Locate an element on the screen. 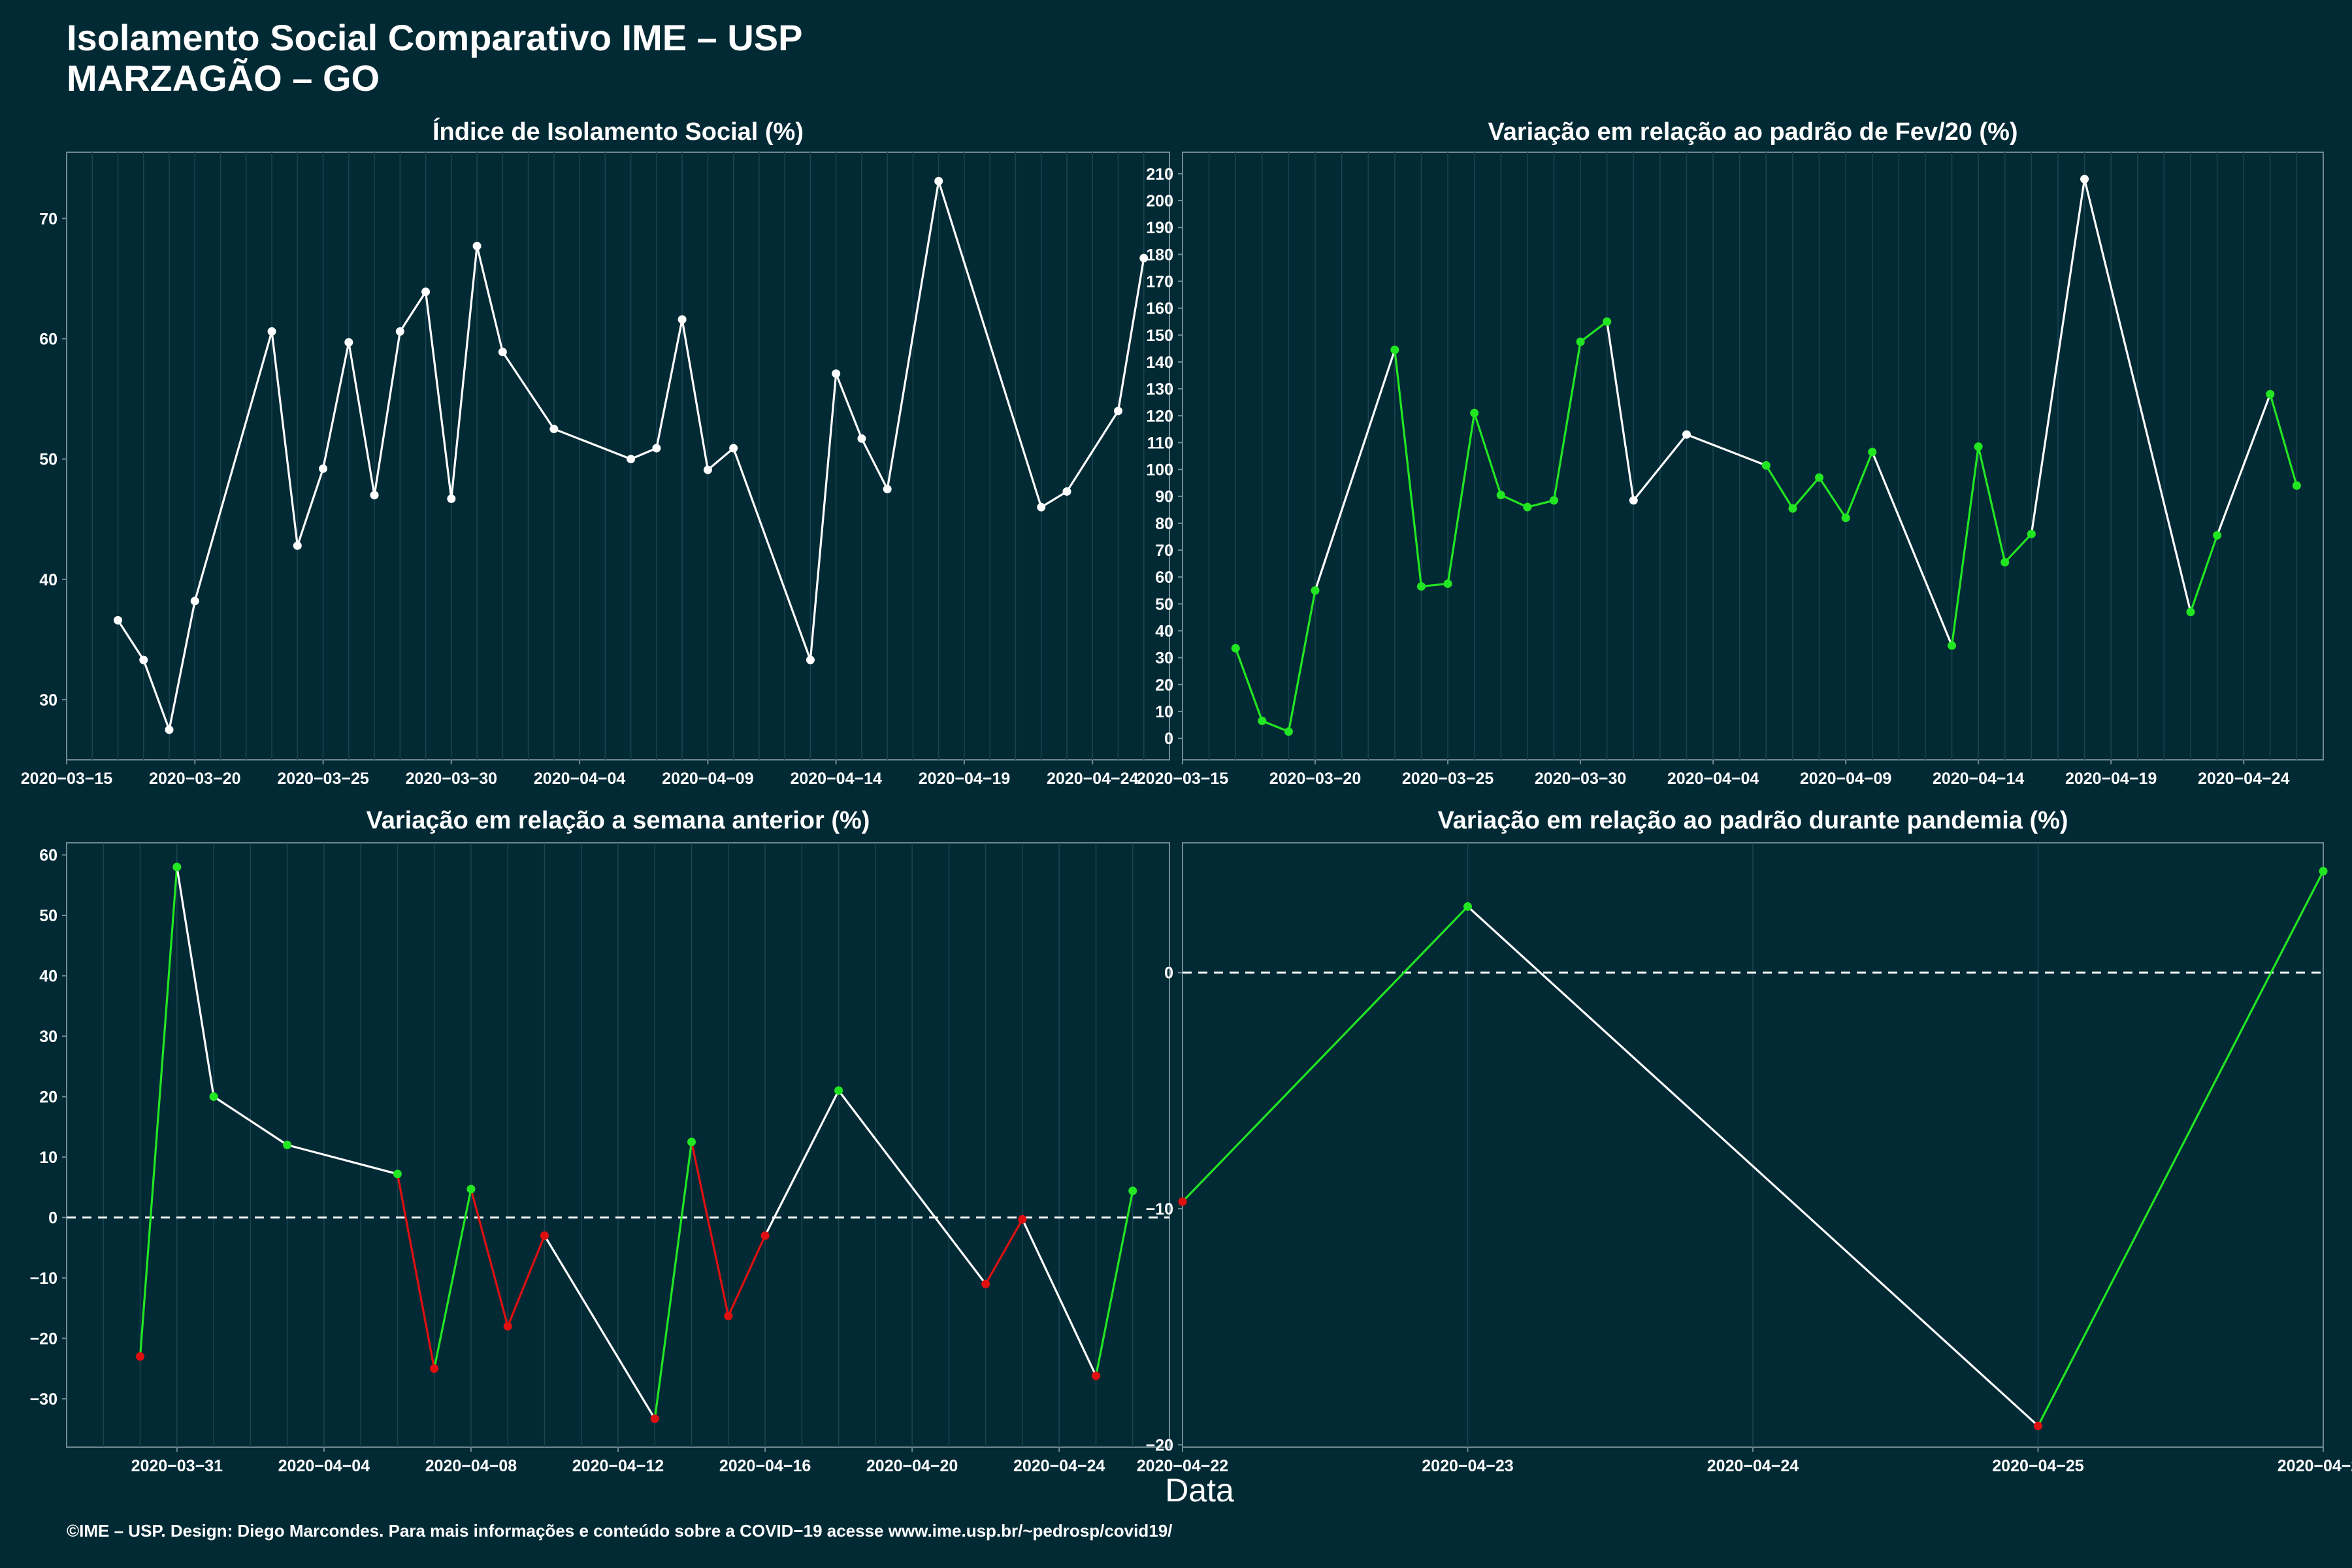 This screenshot has width=2352, height=1568. panel-title: Índice de Isolamento Social (%) is located at coordinates (618, 131).